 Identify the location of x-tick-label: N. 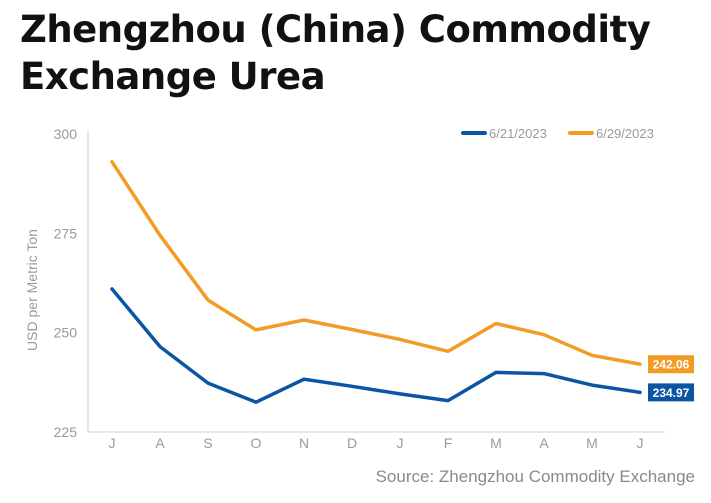
(304, 443).